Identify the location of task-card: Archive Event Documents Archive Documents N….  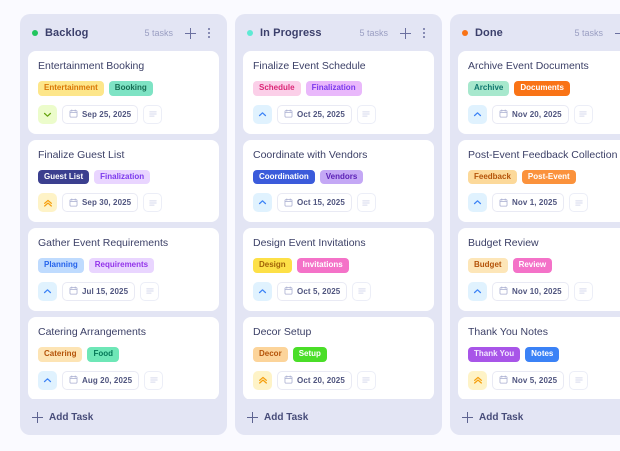
(539, 92).